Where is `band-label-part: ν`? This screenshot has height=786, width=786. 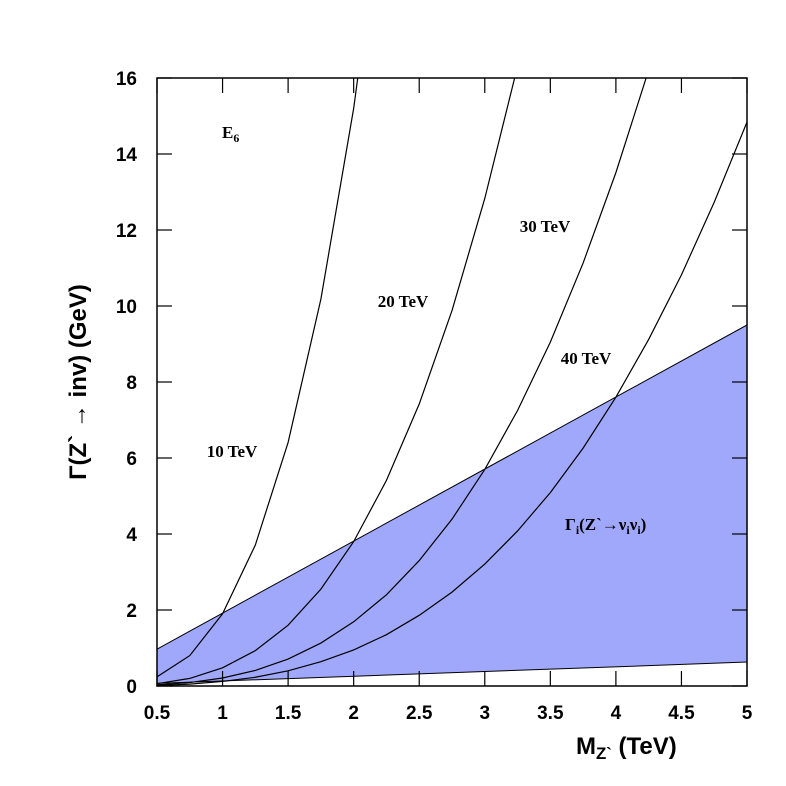 band-label-part: ν is located at coordinates (633, 524).